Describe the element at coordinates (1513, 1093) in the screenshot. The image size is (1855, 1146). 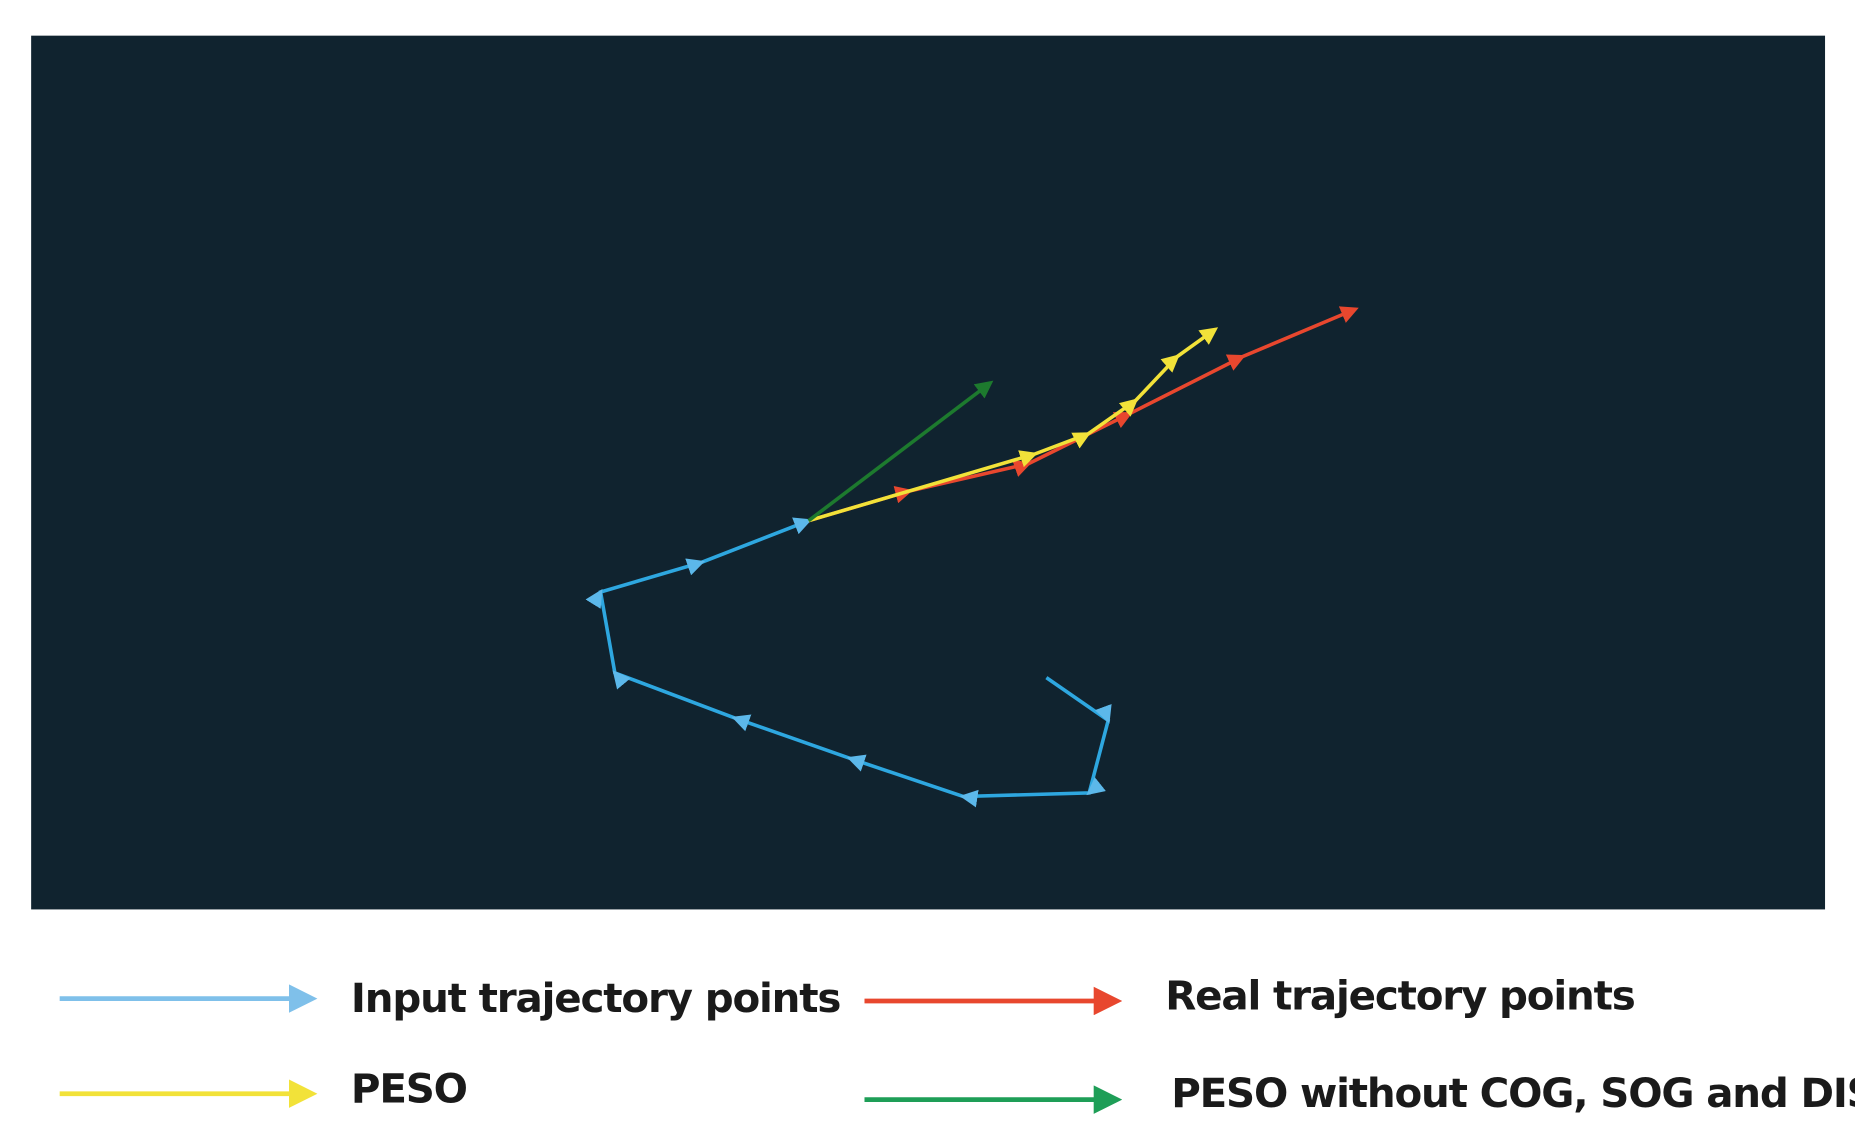
I see `legend-label: PESO without COG, SOG and DIS` at that location.